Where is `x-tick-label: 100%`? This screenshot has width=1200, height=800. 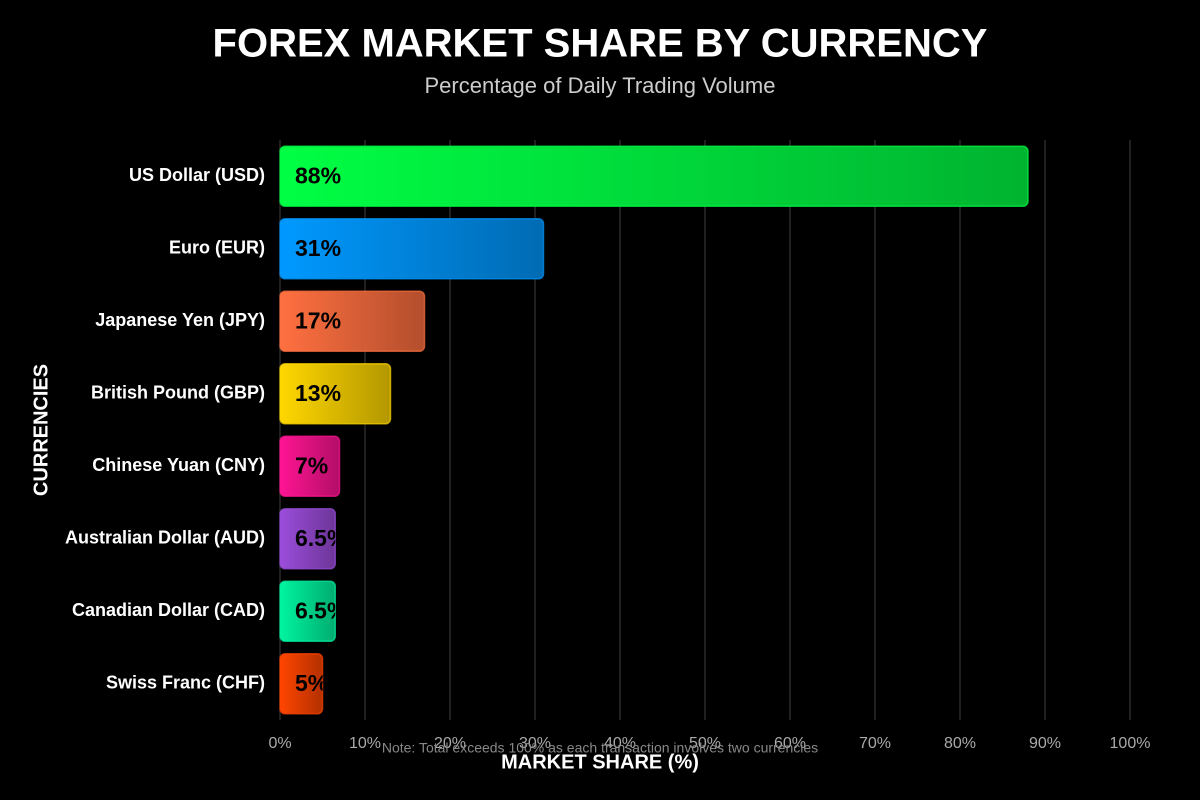 x-tick-label: 100% is located at coordinates (1130, 743).